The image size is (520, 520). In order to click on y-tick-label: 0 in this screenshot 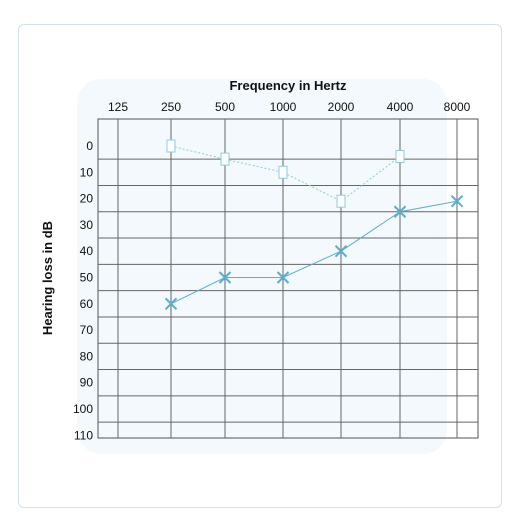, I will do `click(89, 146)`.